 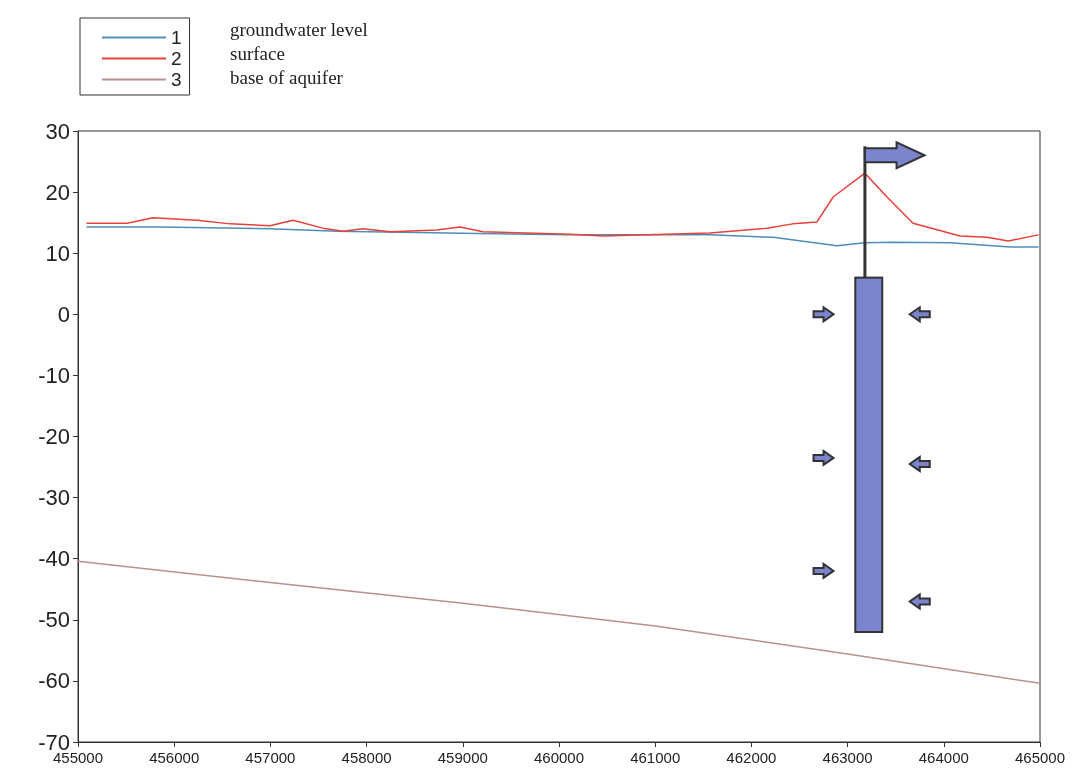 What do you see at coordinates (54, 620) in the screenshot?
I see `y-tick-label: -50` at bounding box center [54, 620].